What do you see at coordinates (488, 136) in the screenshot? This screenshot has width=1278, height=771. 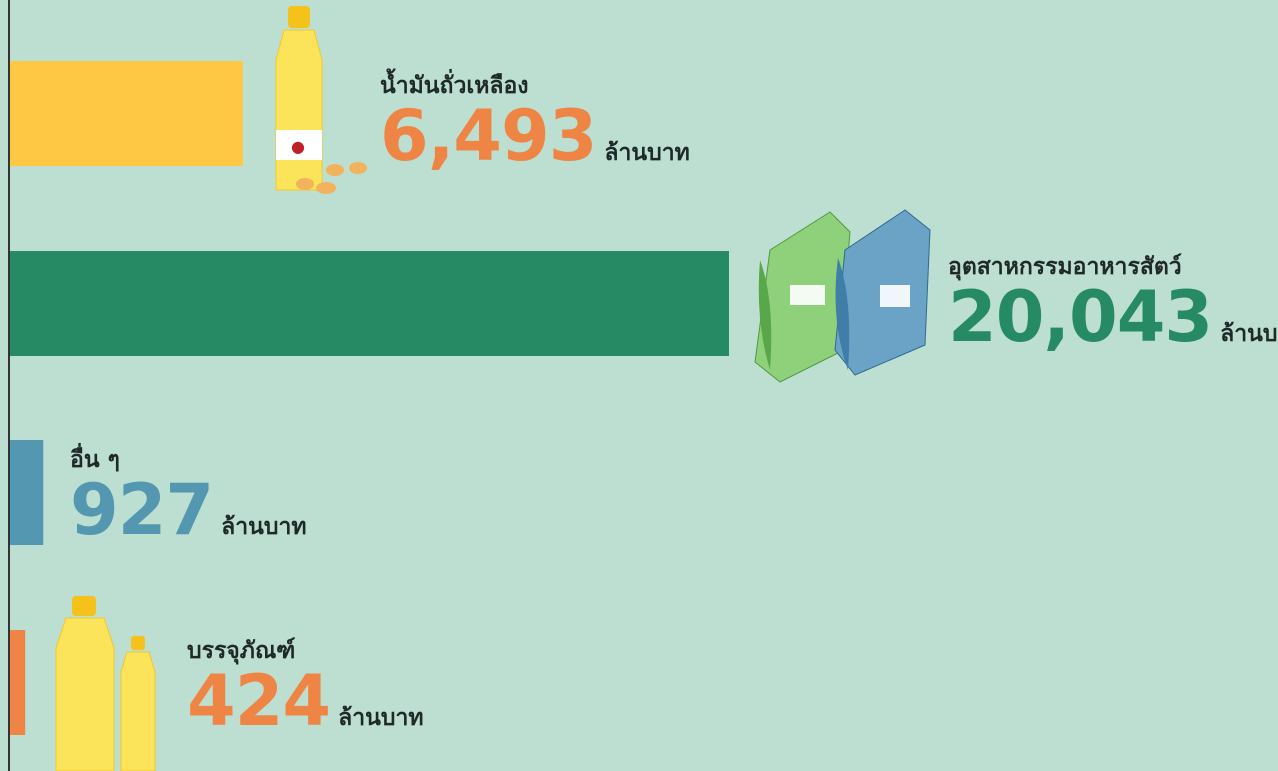 I see `value-label: 6,493` at bounding box center [488, 136].